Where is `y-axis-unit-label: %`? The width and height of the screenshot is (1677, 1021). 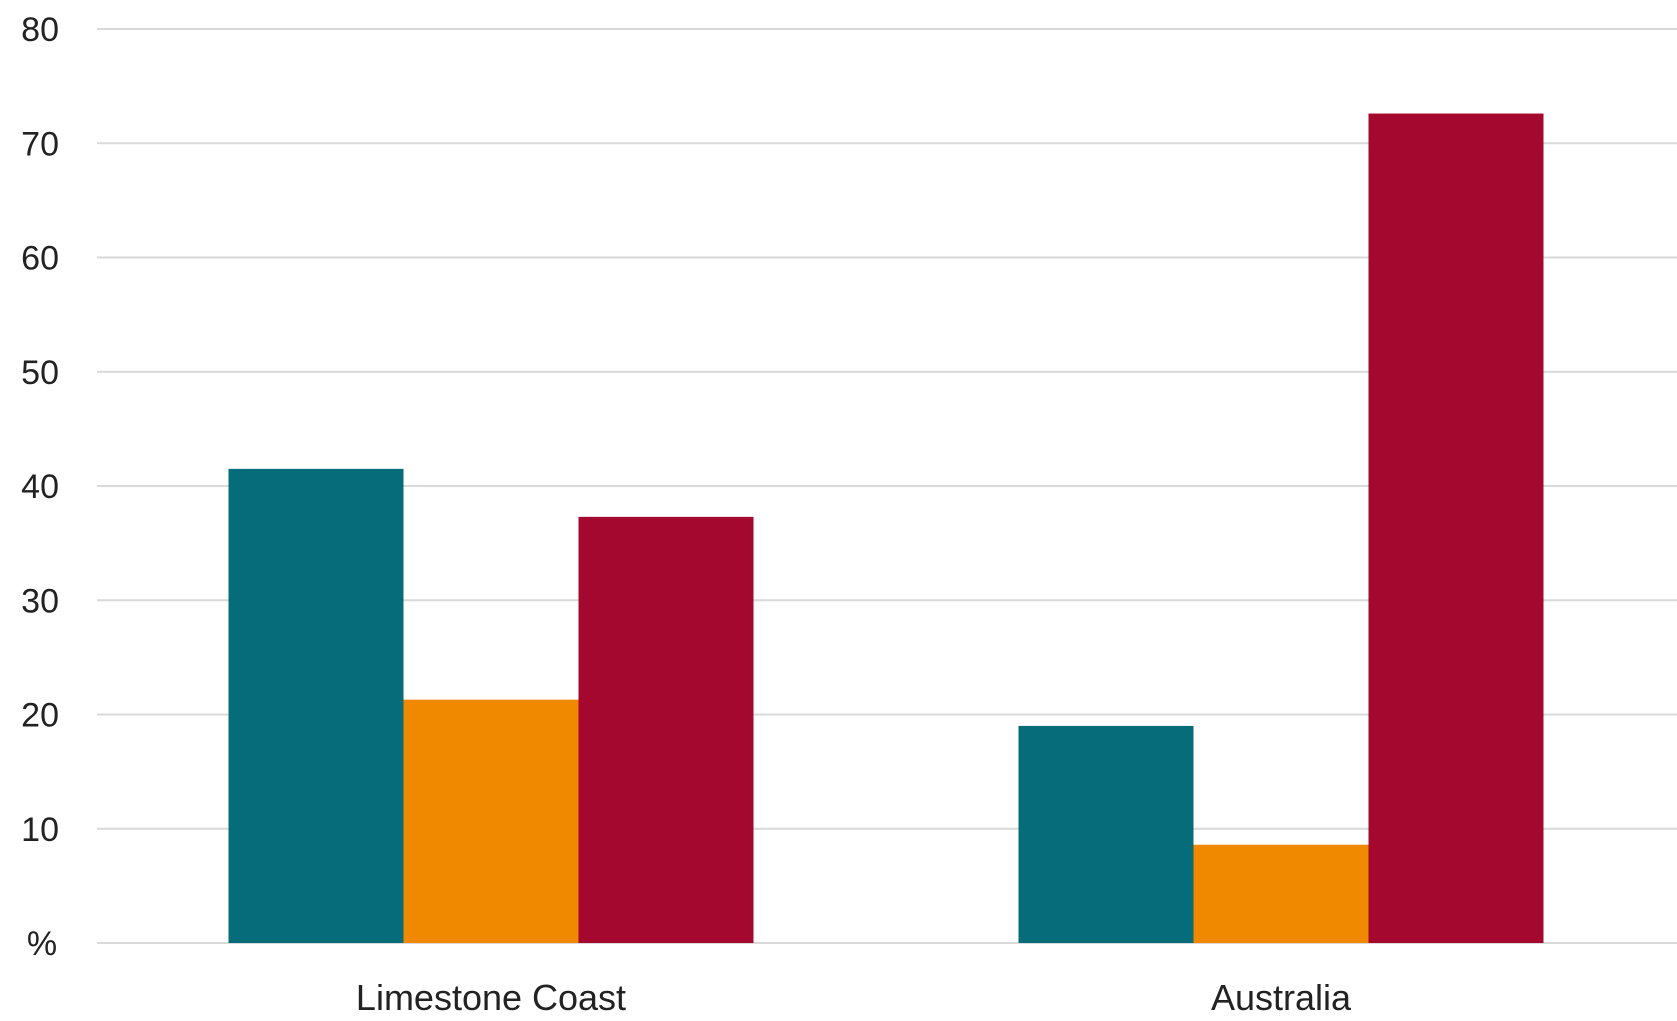 y-axis-unit-label: % is located at coordinates (42, 944).